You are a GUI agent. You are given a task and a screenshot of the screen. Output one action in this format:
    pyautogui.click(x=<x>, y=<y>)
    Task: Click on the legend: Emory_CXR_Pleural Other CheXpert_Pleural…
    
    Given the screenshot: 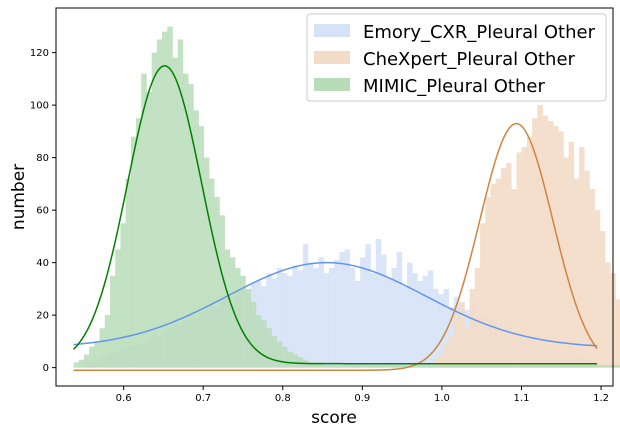 What is the action you would take?
    pyautogui.click(x=456, y=57)
    